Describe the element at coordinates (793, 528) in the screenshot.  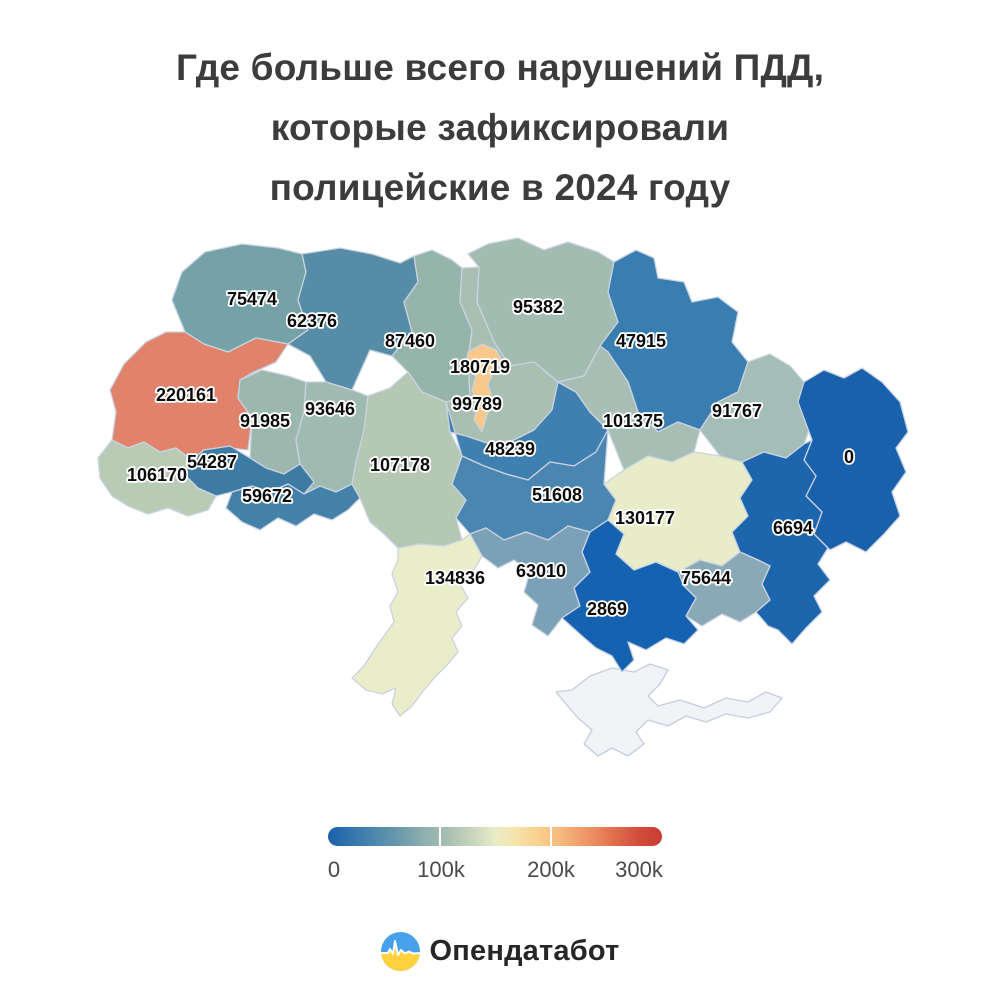
I see `region-value-label-donetsk: 6694` at that location.